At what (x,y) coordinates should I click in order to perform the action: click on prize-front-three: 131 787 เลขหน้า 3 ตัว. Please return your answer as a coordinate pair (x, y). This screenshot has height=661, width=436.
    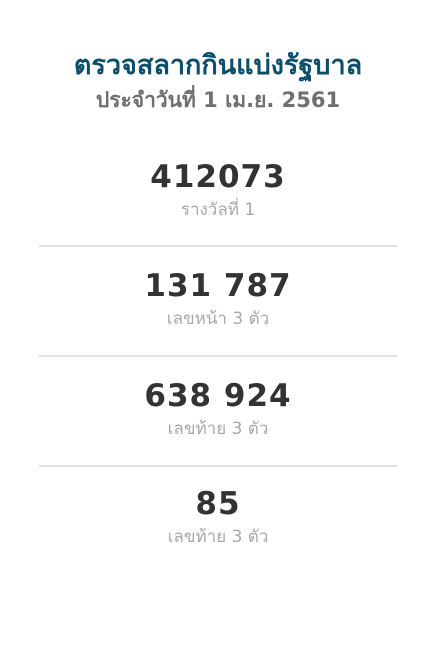
    Looking at the image, I should click on (218, 301).